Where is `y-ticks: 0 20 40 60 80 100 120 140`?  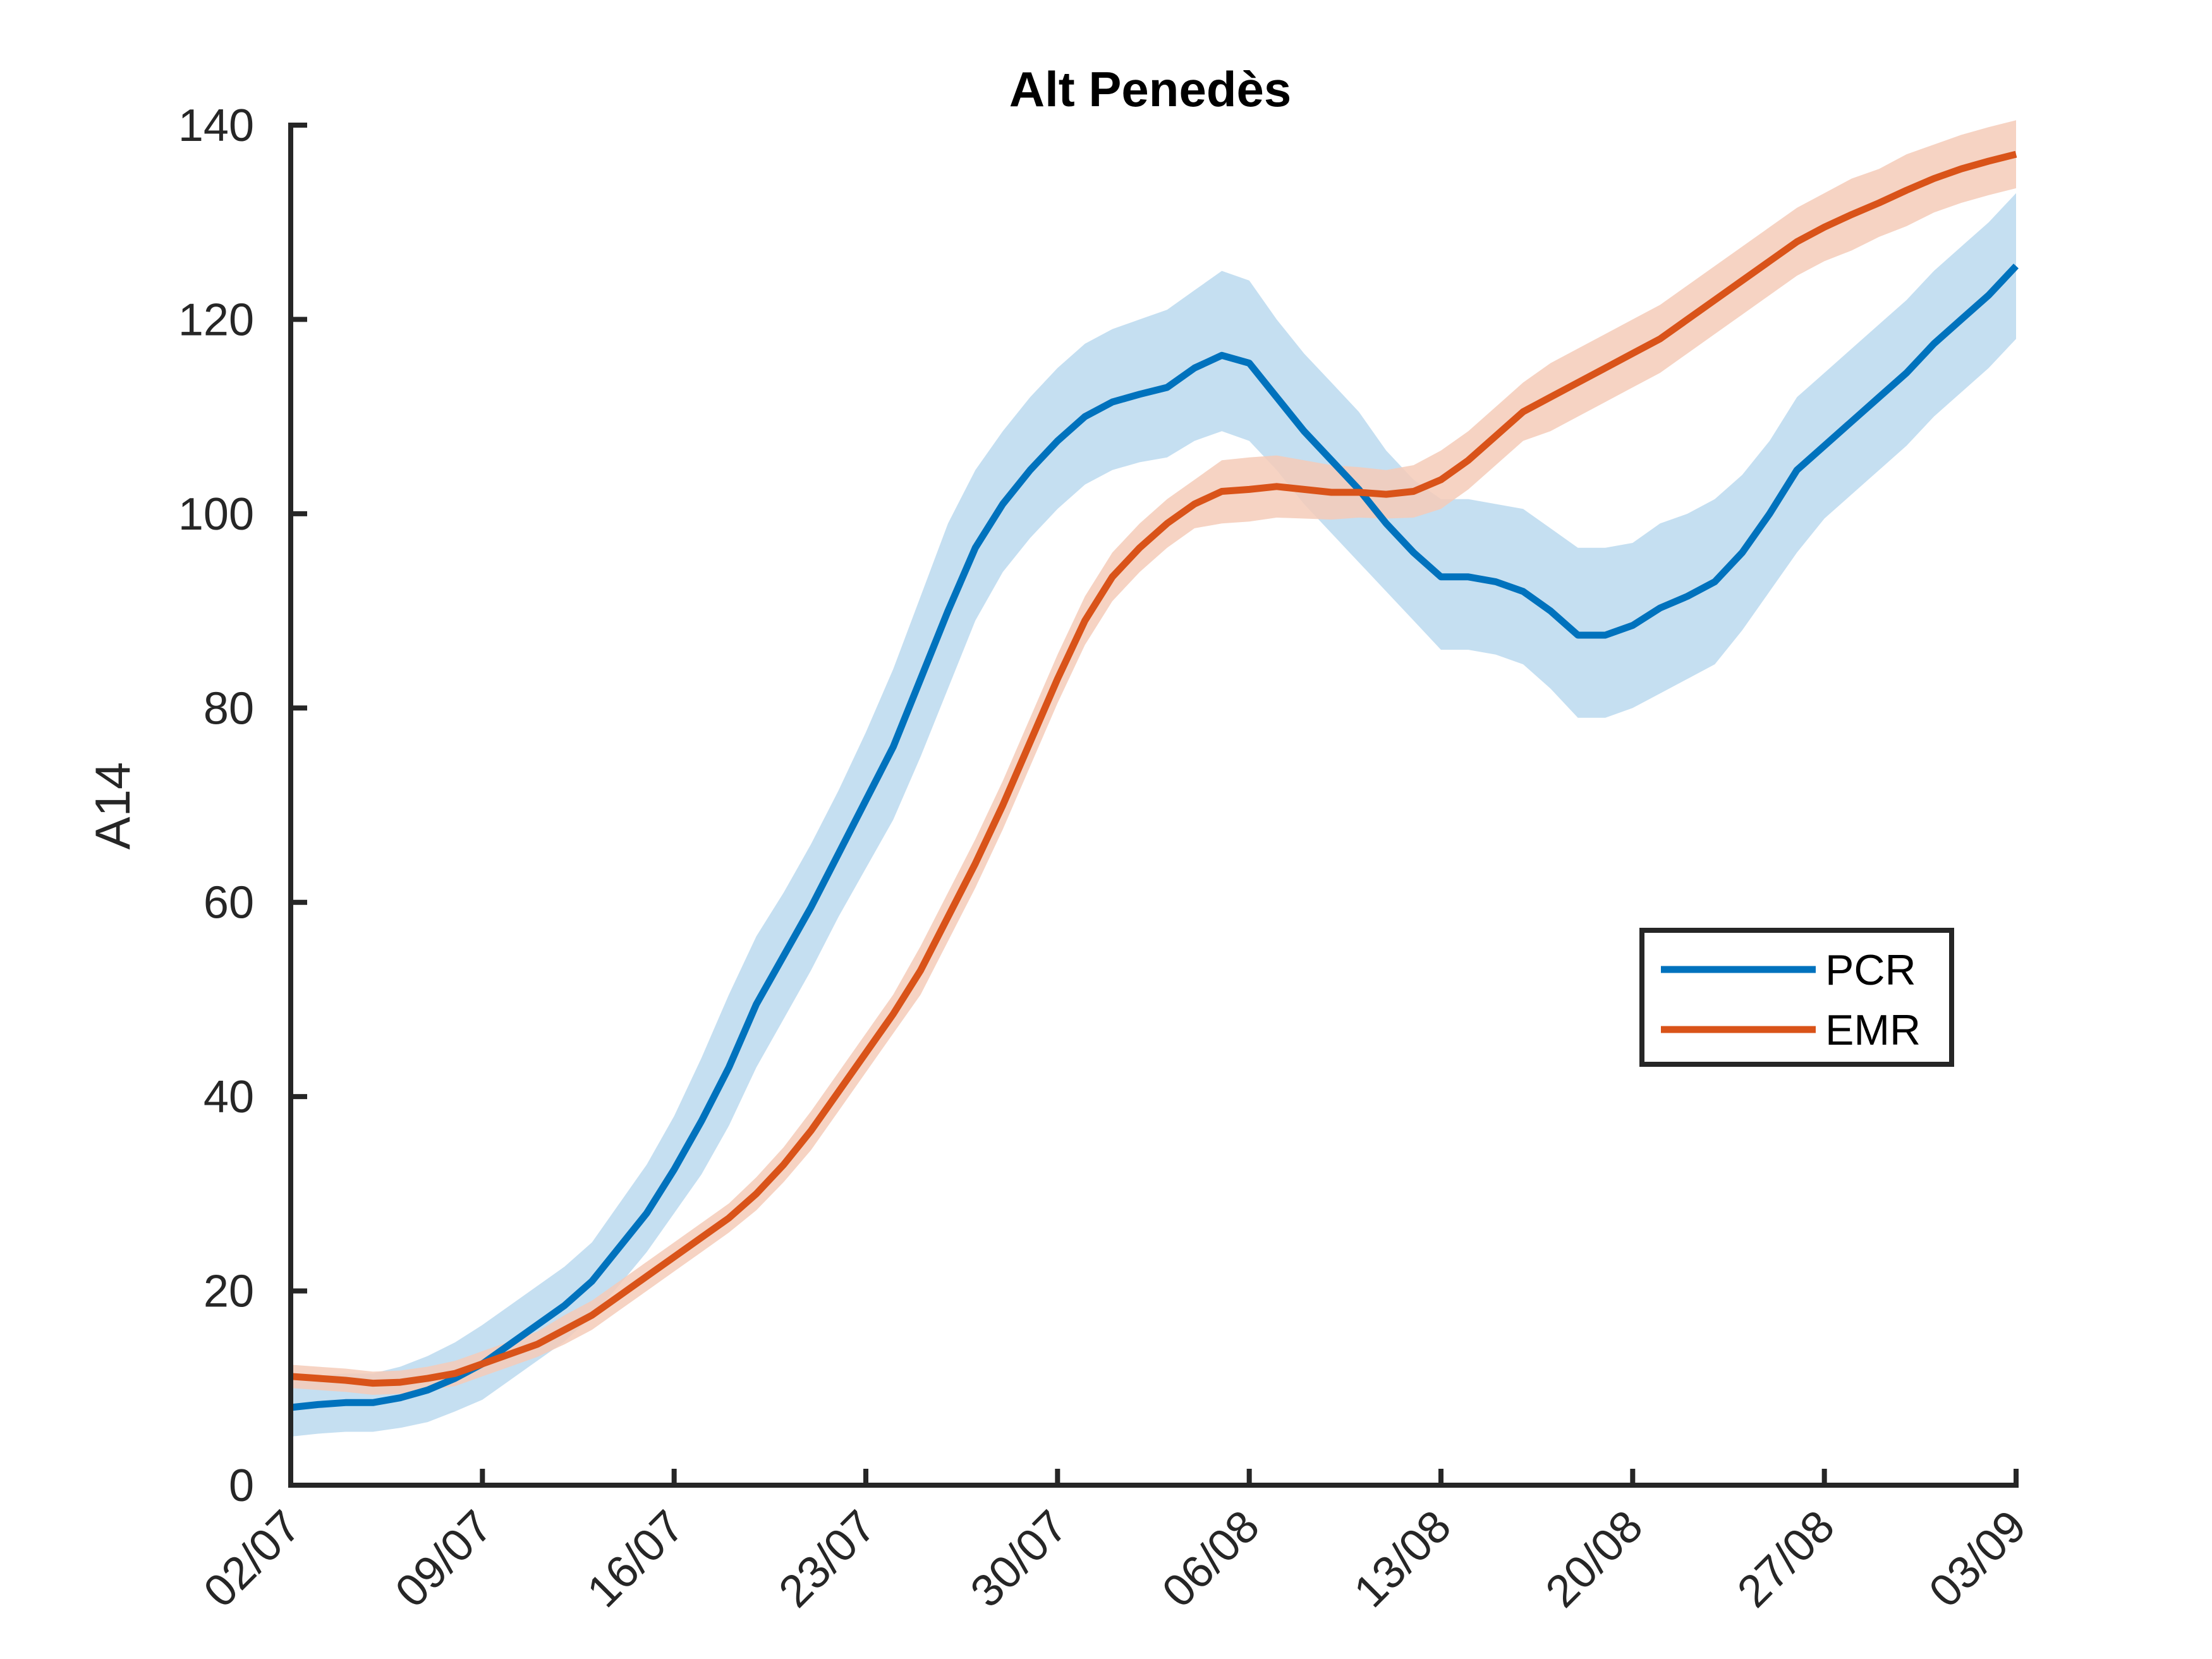
y-ticks: 0 20 40 60 80 100 120 140 is located at coordinates (242, 805).